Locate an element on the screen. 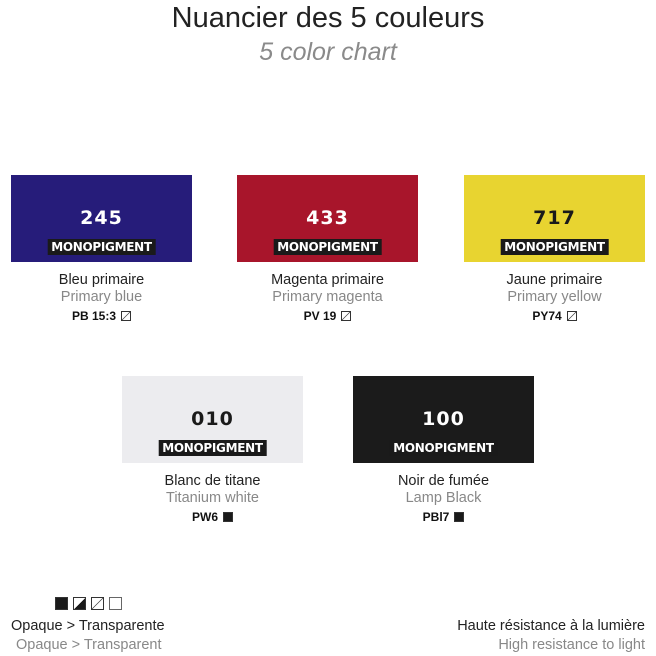 The height and width of the screenshot is (656, 656). color-name-fr: Bleu primaire is located at coordinates (101, 280).